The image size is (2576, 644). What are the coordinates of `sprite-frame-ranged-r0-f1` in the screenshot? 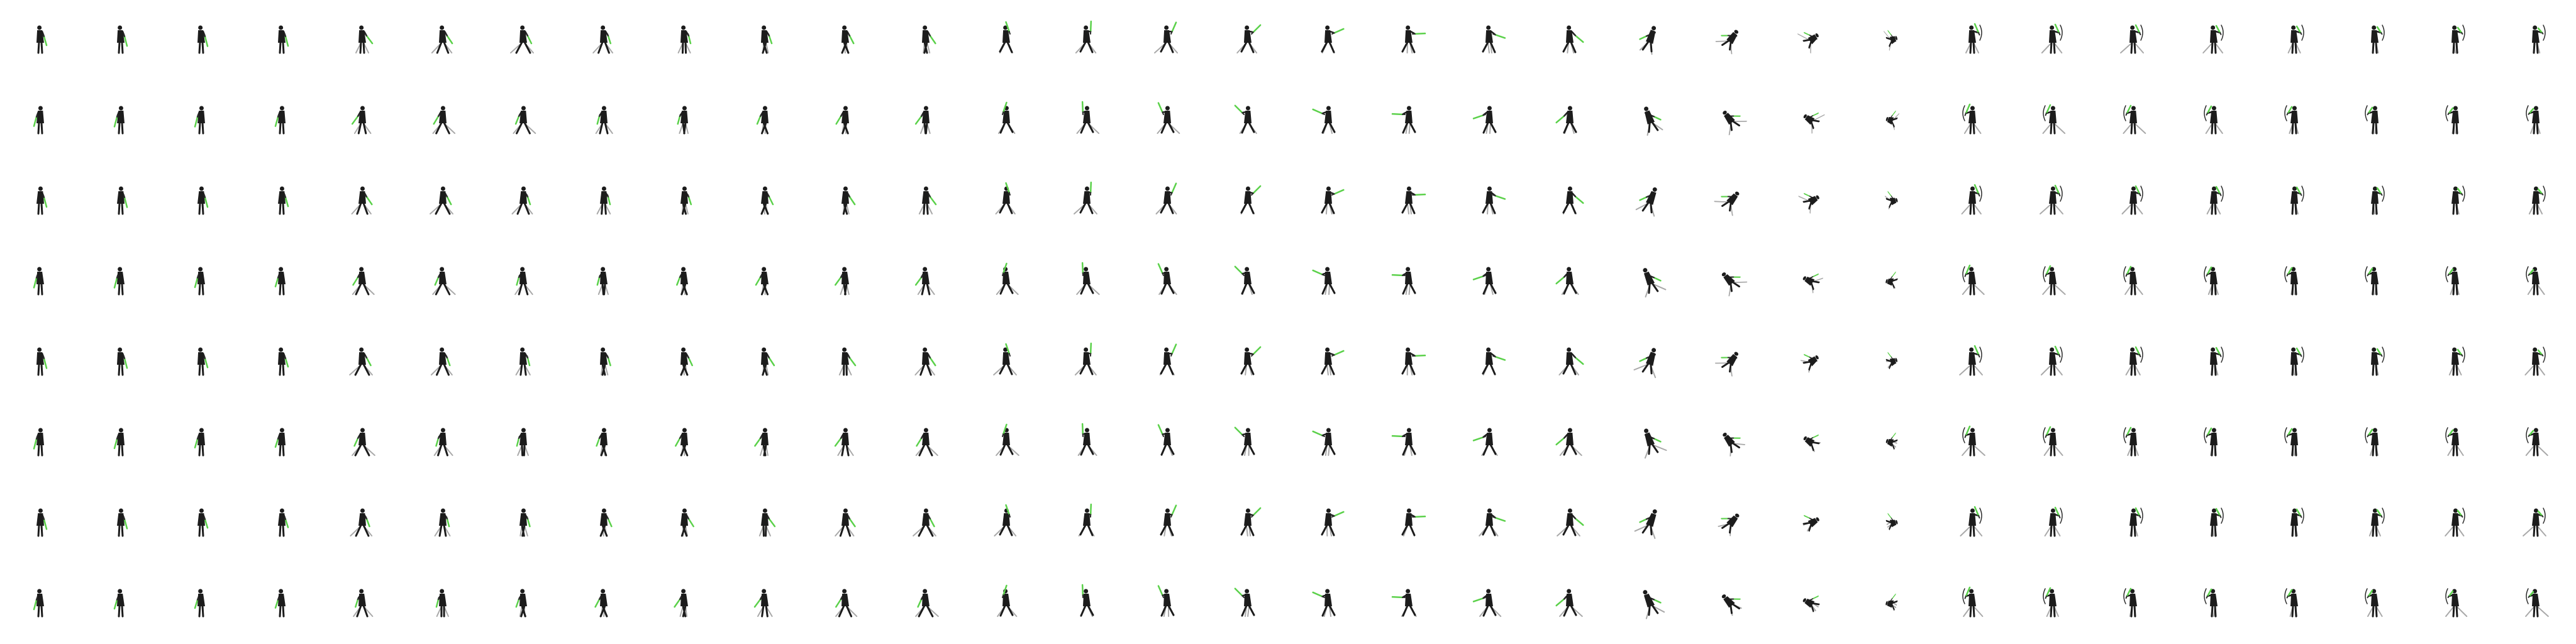 It's located at (2052, 40).